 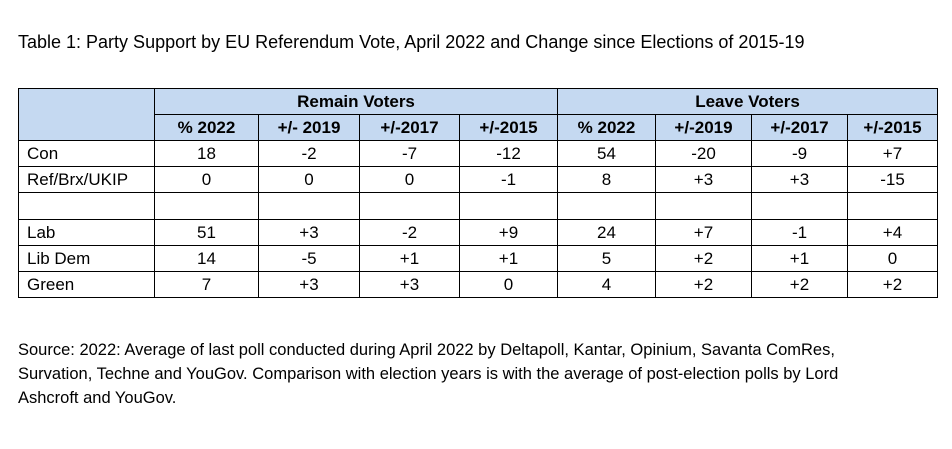 I want to click on table-cell: -15, so click(x=892, y=179).